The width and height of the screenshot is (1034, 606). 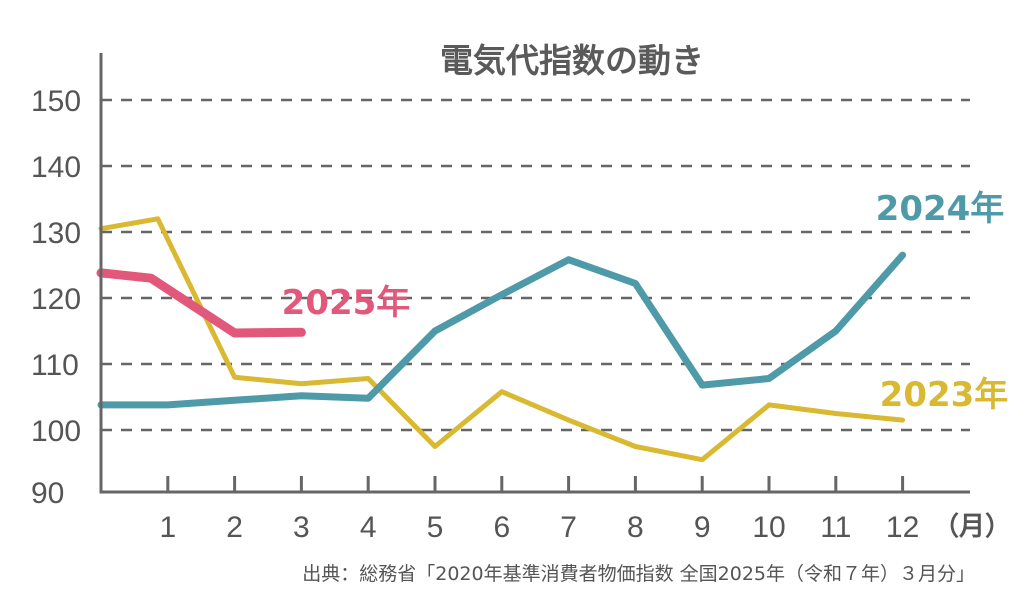 I want to click on series-label-2025年: 2025年, so click(x=346, y=303).